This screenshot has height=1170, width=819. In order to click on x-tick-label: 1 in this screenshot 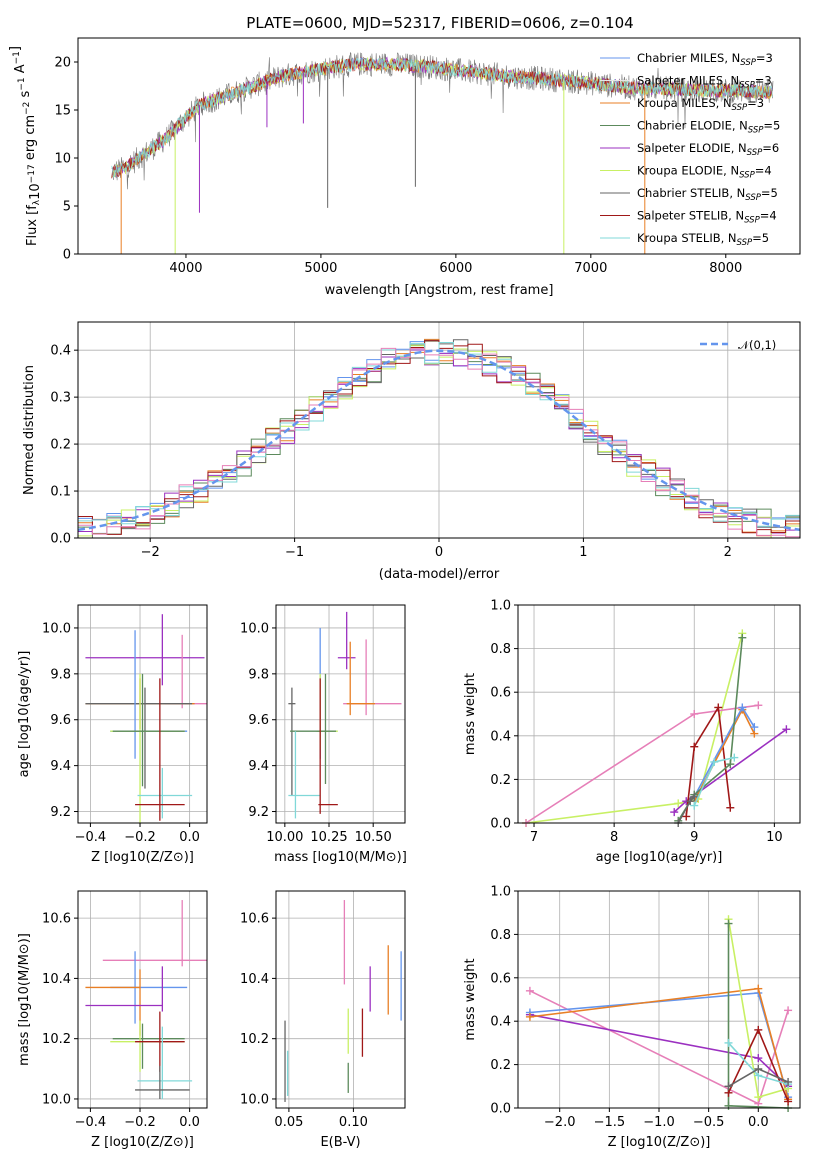, I will do `click(583, 552)`.